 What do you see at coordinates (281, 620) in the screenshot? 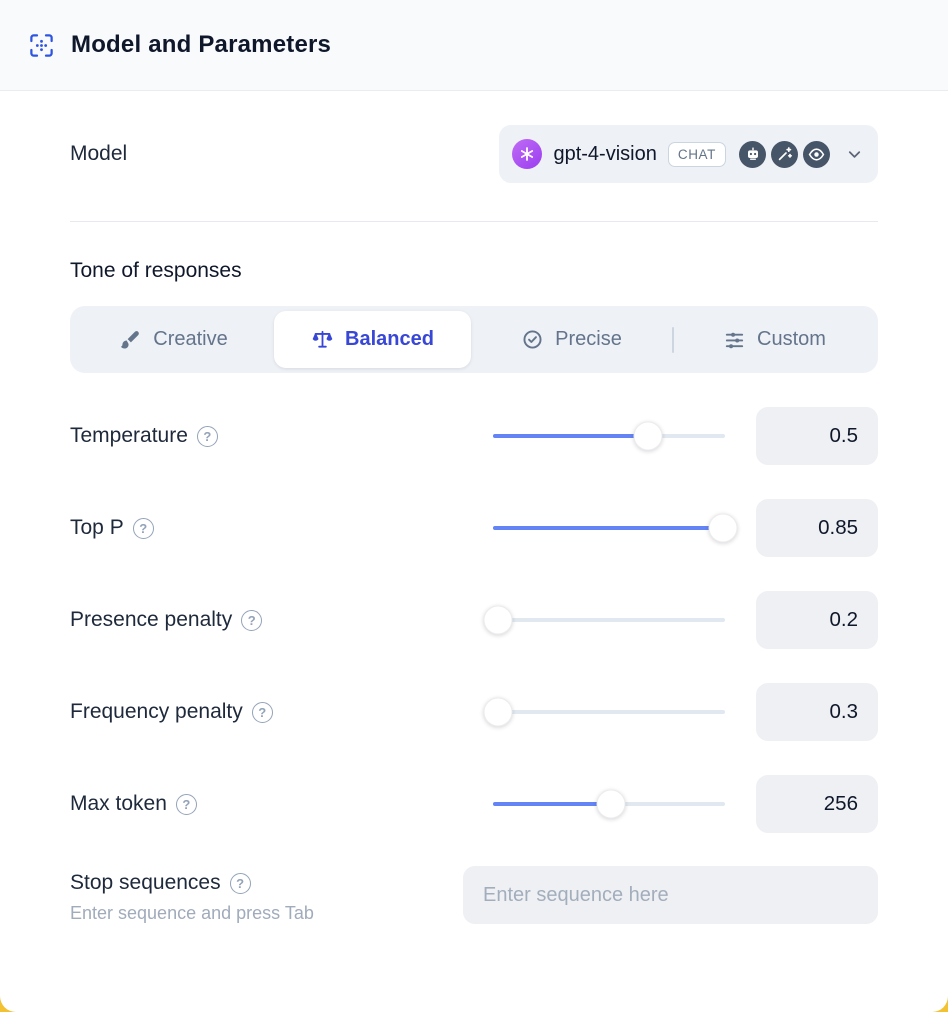
I see `param-label: Presence penalty ?` at bounding box center [281, 620].